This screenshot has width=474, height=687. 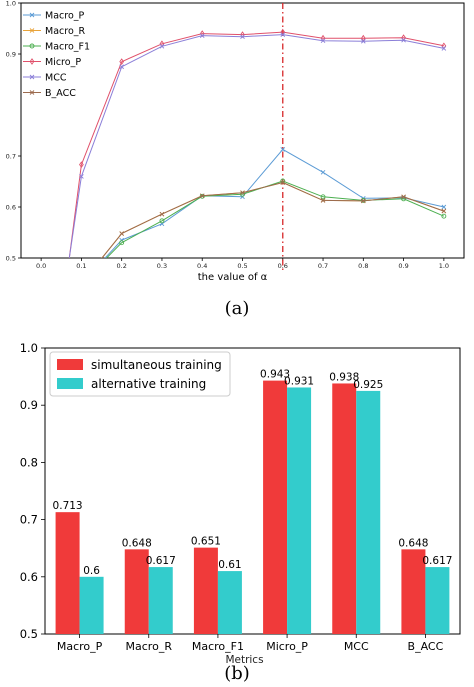 What do you see at coordinates (233, 277) in the screenshot?
I see `x-axis-label: the value of α` at bounding box center [233, 277].